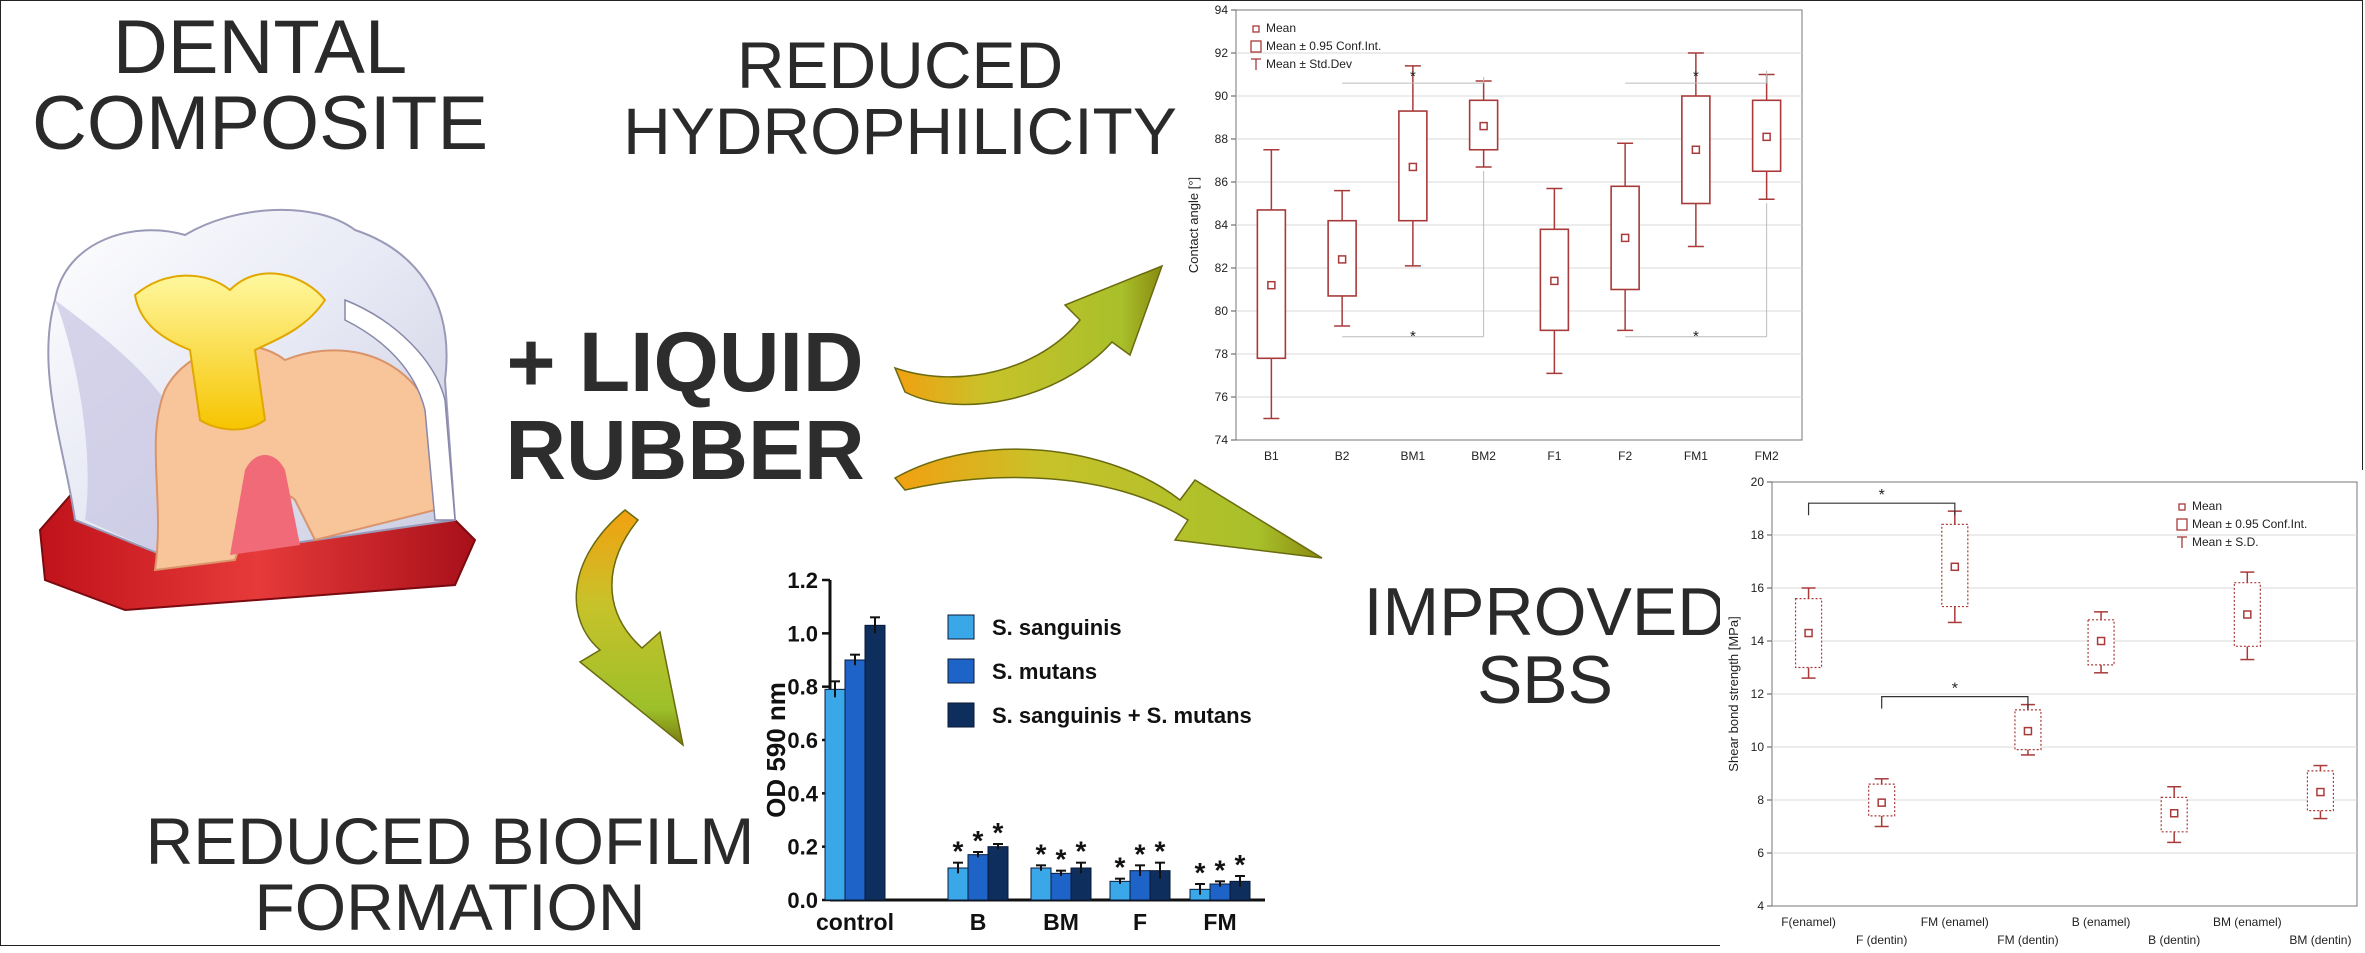 This screenshot has width=2365, height=953. What do you see at coordinates (900, 131) in the screenshot?
I see `hydro-line-2: HYDROPHILICITY` at bounding box center [900, 131].